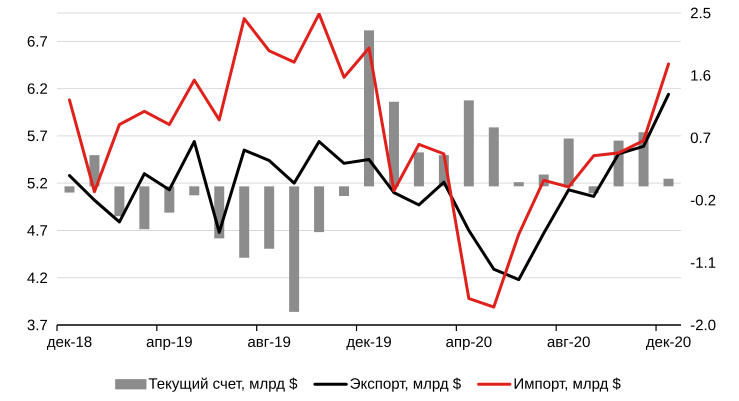 The width and height of the screenshot is (739, 401). I want to click on y-tick-label: 5.2, so click(38, 183).